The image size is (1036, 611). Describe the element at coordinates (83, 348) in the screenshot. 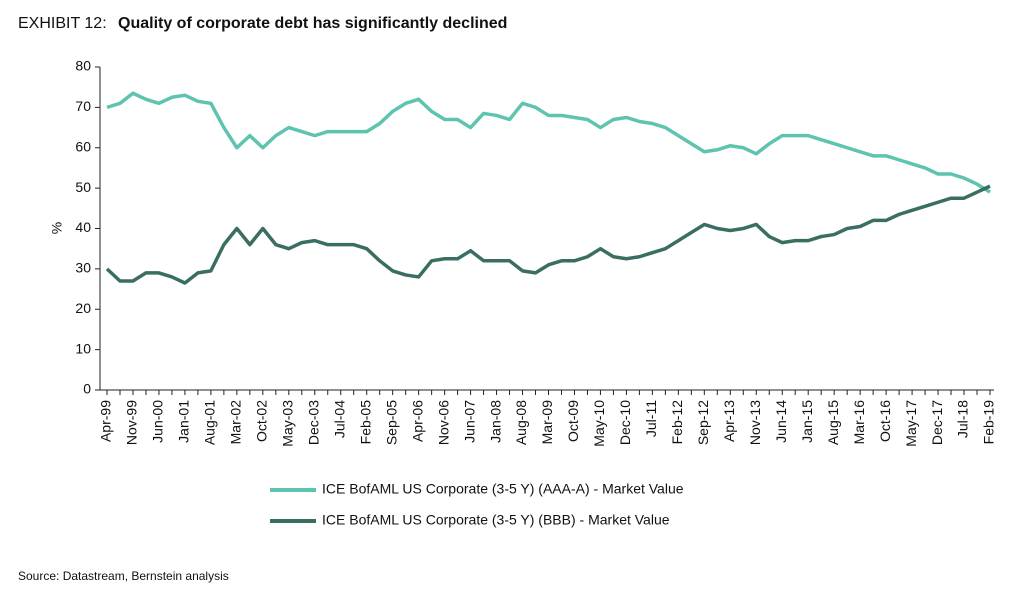

I see `y-tick-label: 10` at that location.